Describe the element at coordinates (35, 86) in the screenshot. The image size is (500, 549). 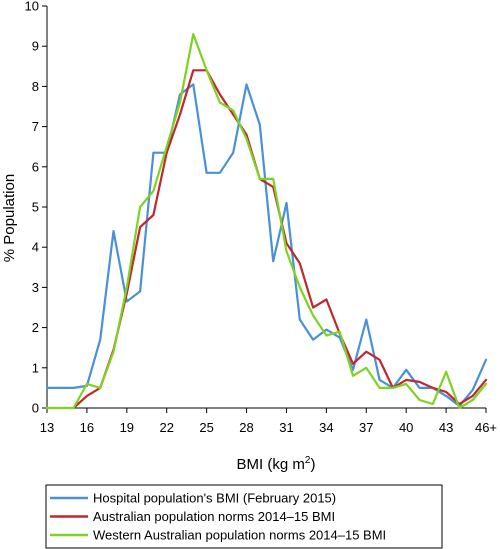
I see `y-tick-label: 8` at that location.